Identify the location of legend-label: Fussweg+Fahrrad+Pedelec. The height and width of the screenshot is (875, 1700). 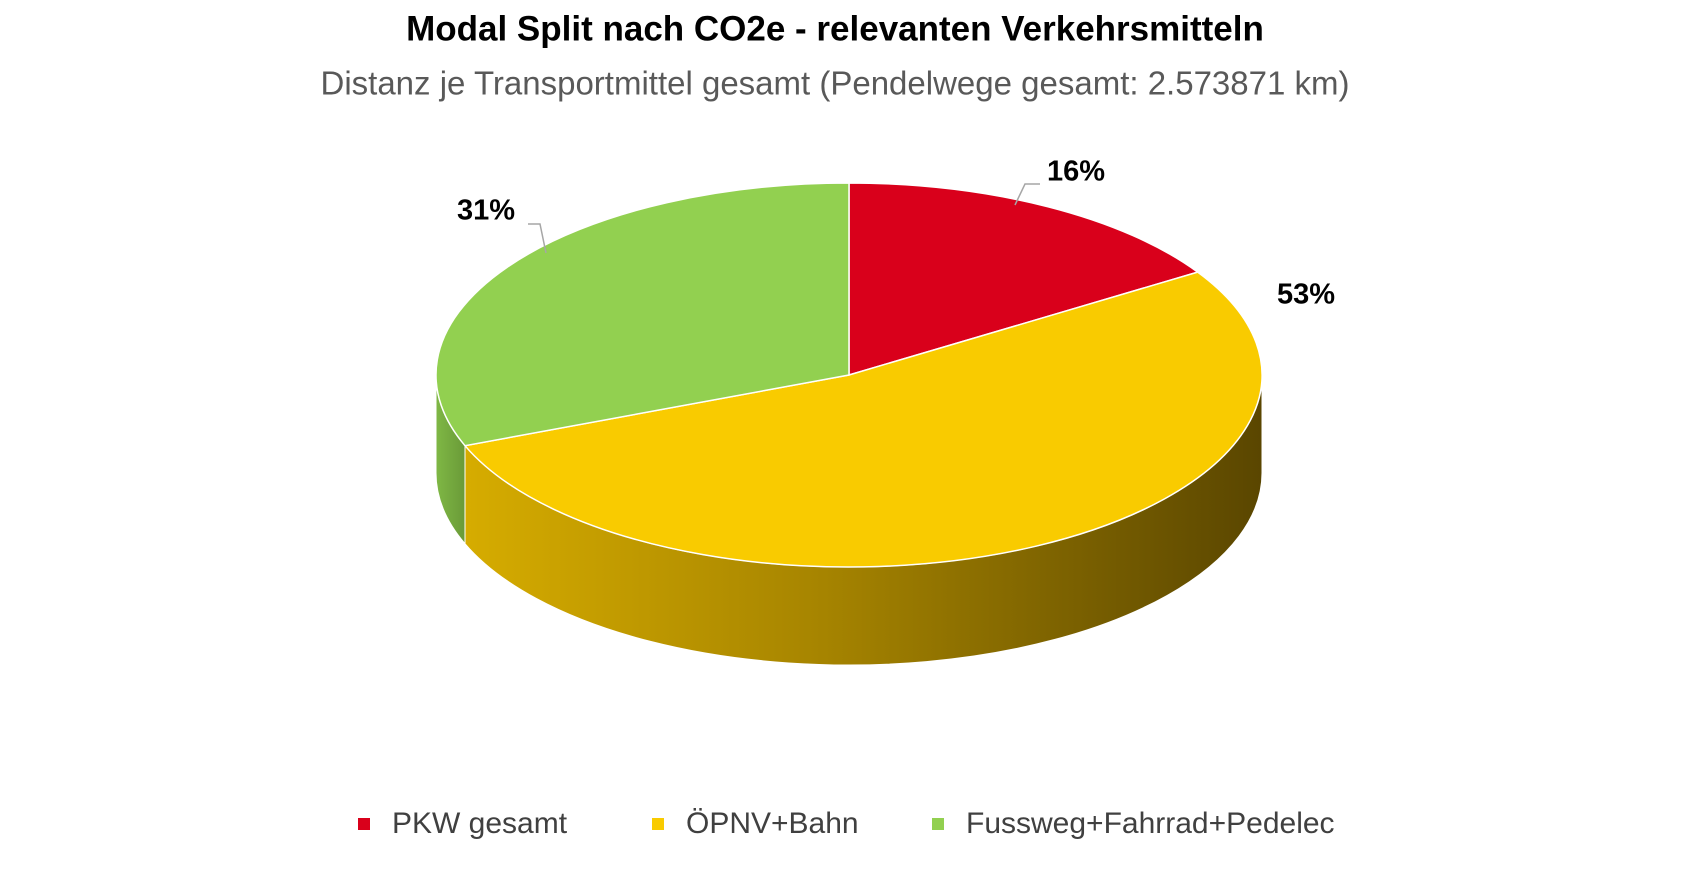
(1150, 823).